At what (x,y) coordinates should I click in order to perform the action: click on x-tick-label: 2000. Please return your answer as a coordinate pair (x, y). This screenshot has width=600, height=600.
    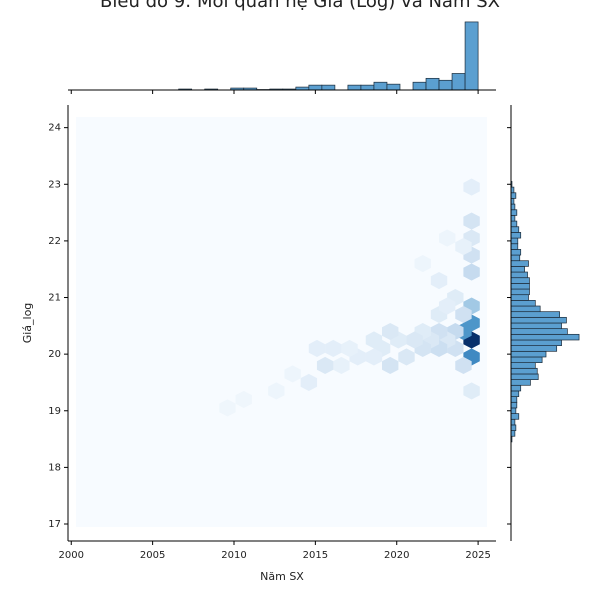
    Looking at the image, I should click on (71, 555).